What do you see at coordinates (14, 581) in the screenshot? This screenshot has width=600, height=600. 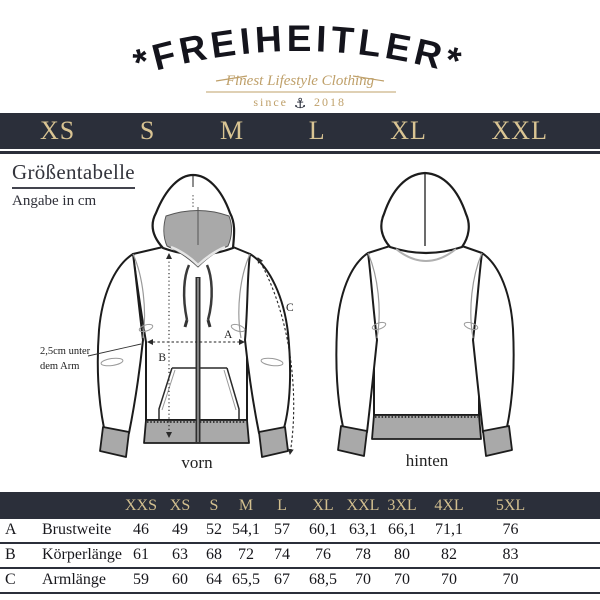 I see `row-key: C` at bounding box center [14, 581].